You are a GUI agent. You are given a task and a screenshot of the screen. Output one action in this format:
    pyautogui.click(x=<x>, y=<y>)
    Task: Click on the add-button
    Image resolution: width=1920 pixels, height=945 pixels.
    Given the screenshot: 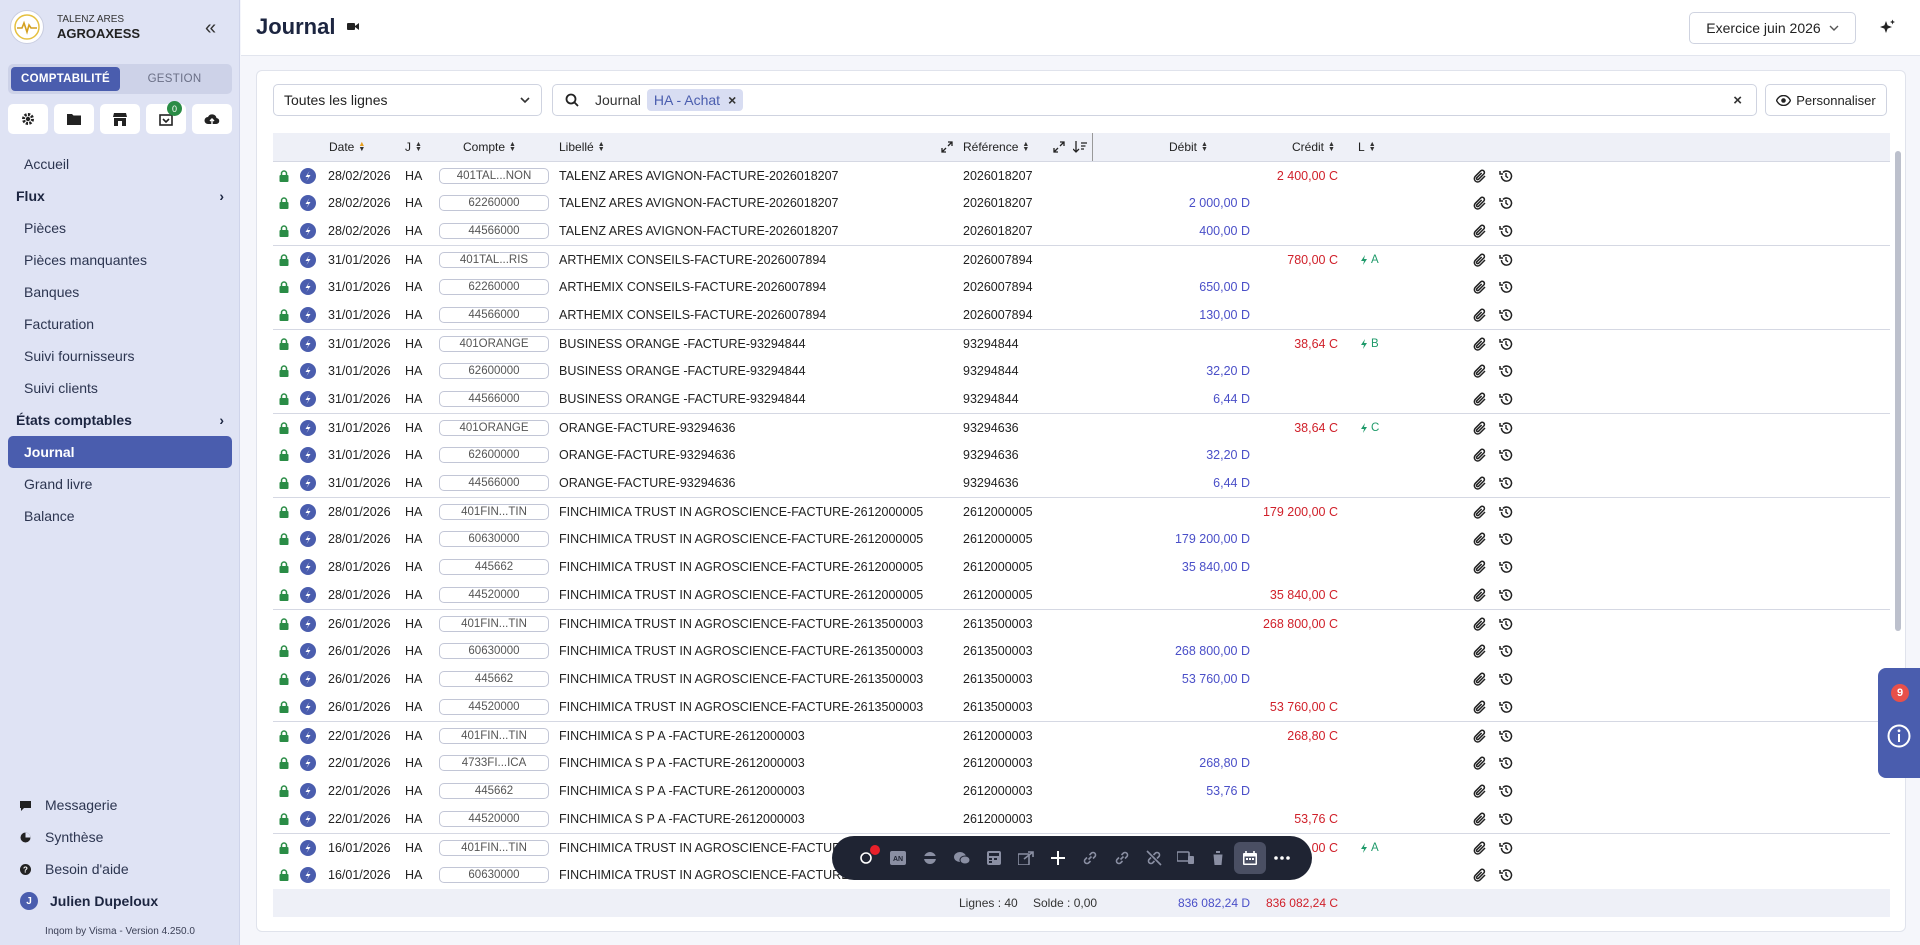 What is the action you would take?
    pyautogui.click(x=1058, y=858)
    